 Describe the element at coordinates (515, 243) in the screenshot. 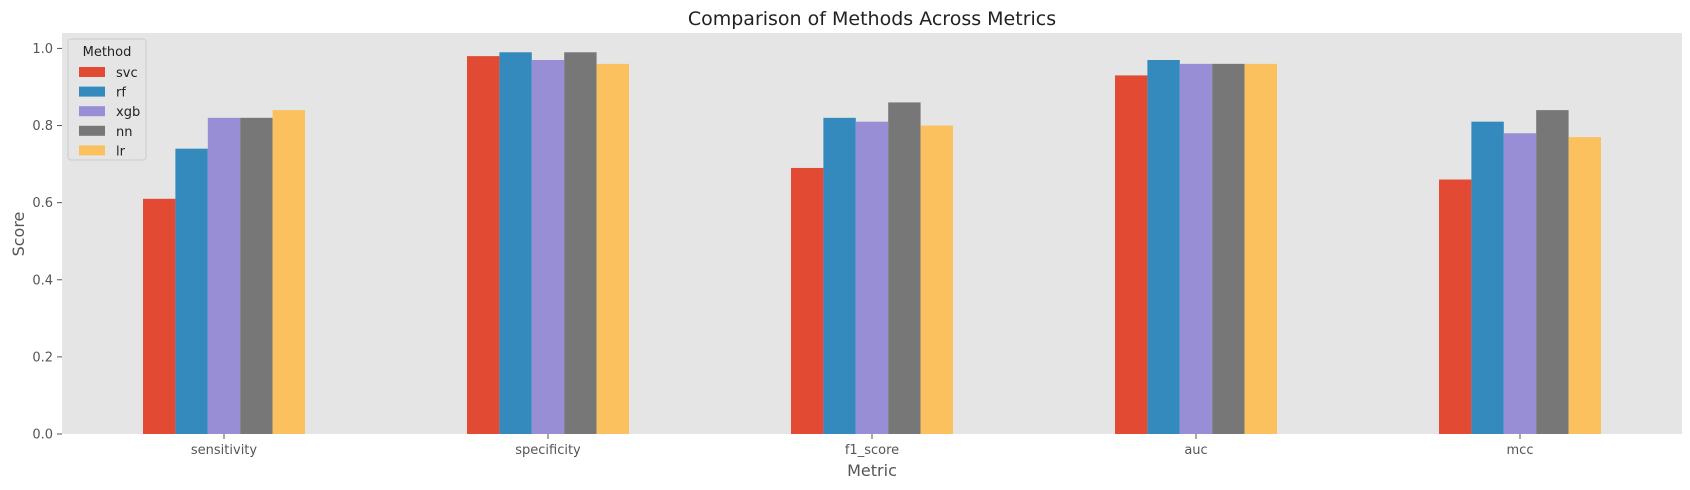

I see `bar-rf-specificity` at that location.